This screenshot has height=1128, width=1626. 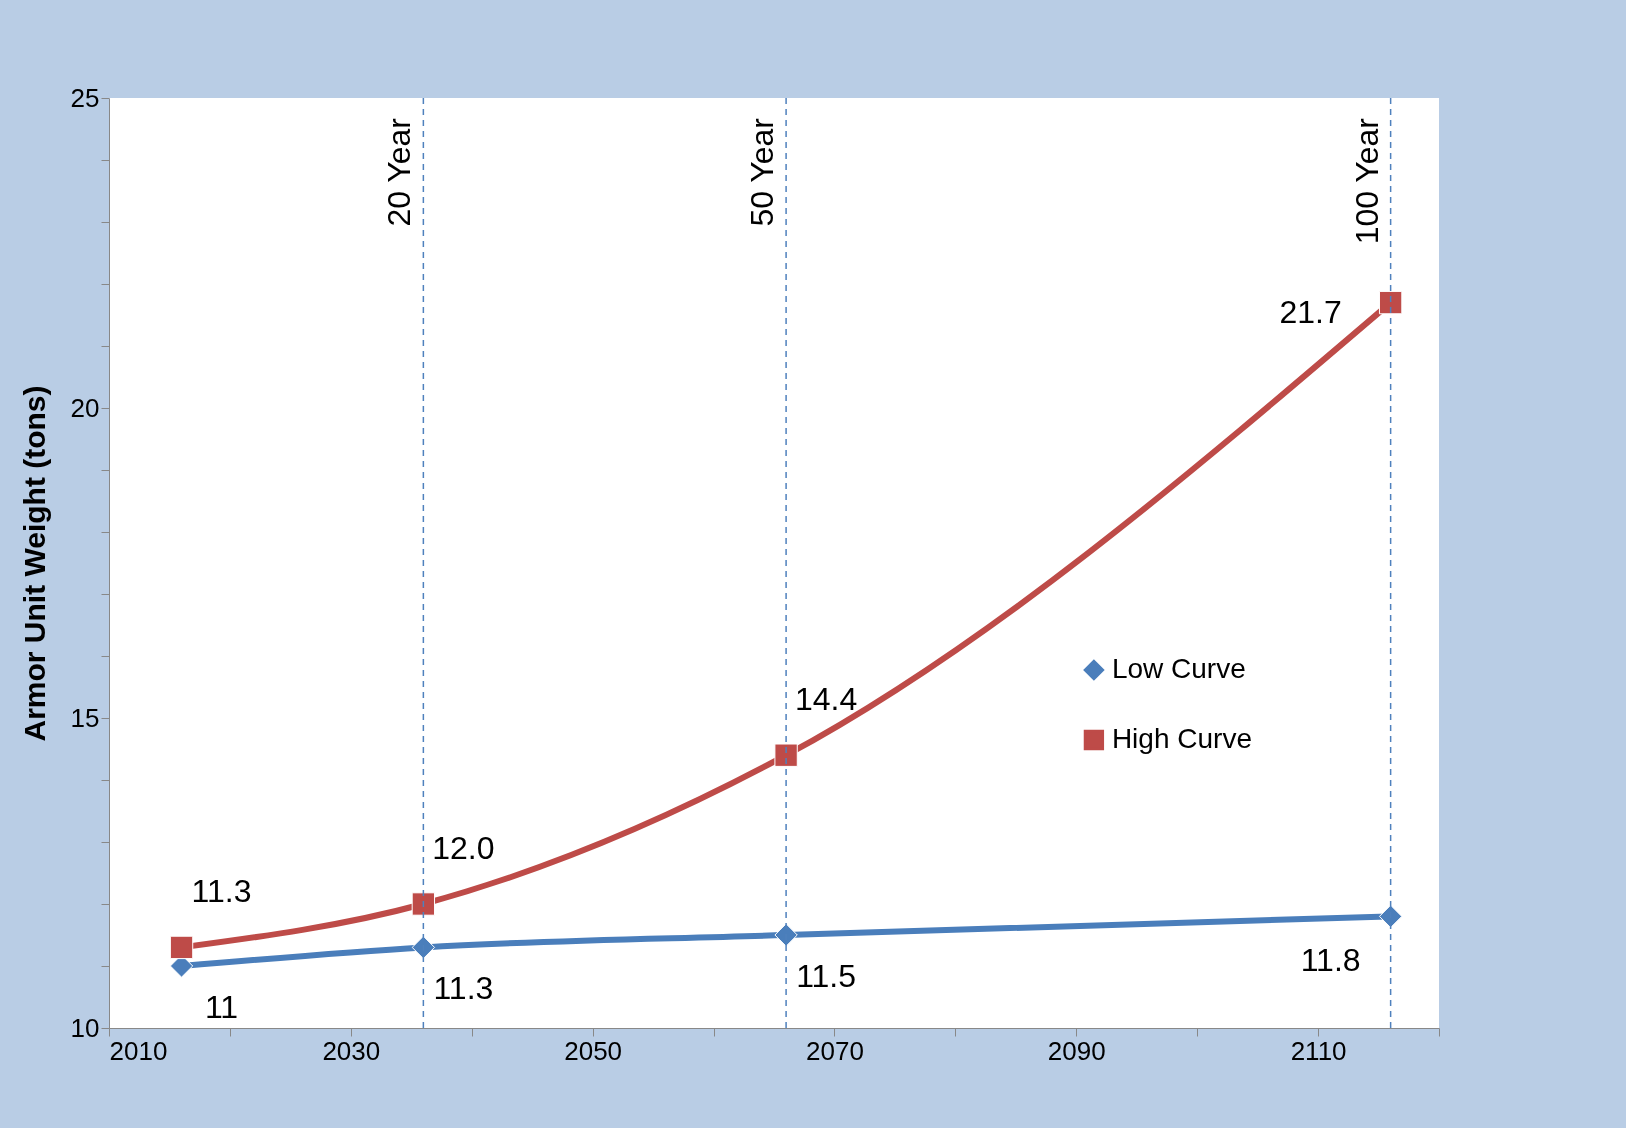 I want to click on x-tick-label: 2110, so click(x=1318, y=1050).